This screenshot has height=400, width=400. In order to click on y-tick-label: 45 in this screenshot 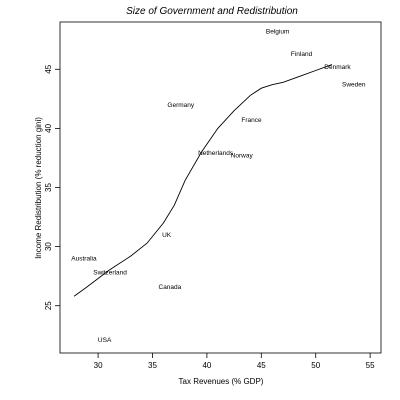, I will do `click(48, 68)`.